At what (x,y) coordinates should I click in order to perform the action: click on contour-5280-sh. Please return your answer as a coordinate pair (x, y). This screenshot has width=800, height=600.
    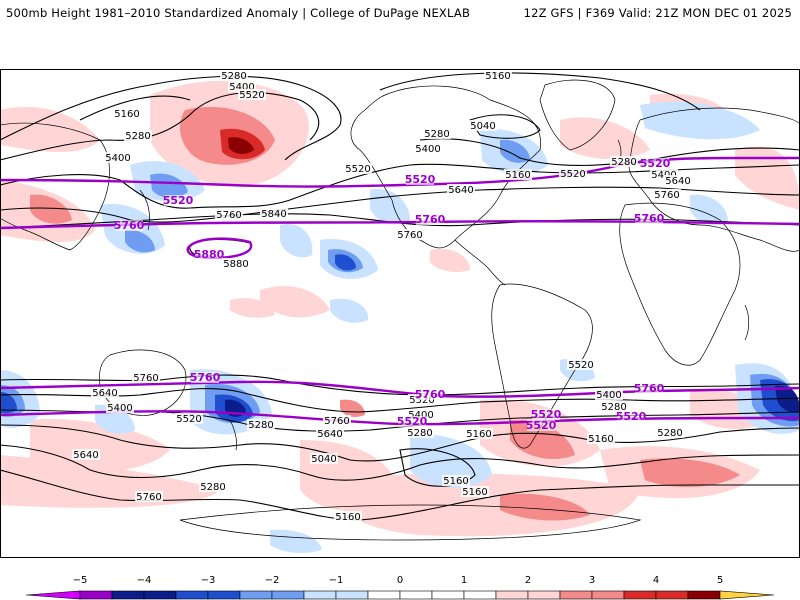
    Looking at the image, I should click on (400, 462).